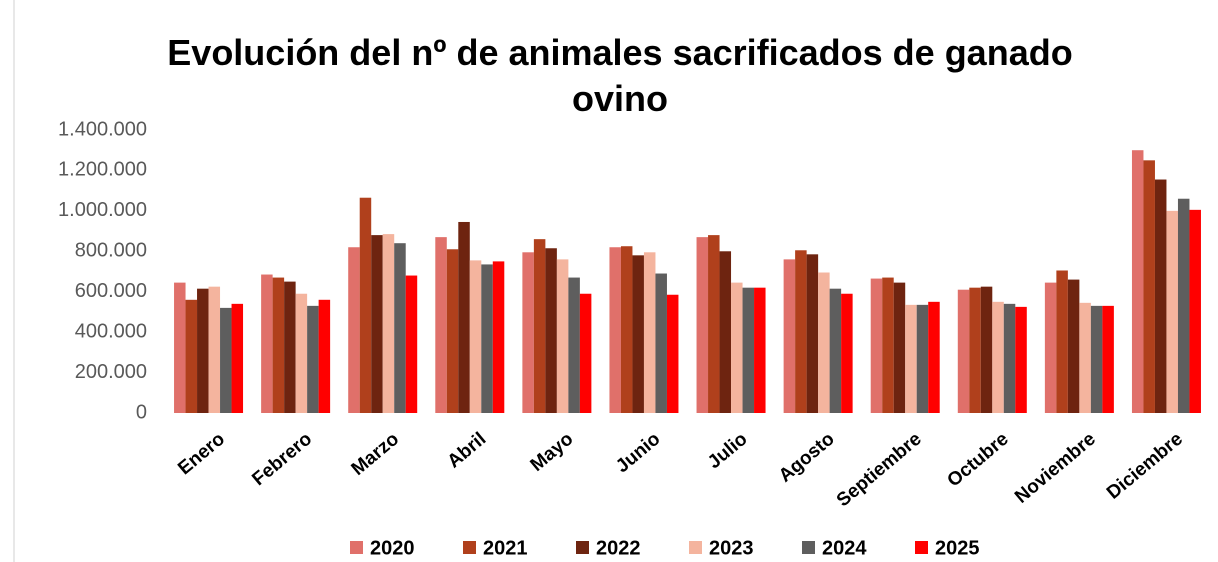  What do you see at coordinates (282, 460) in the screenshot?
I see `x-tick-label: Febrero` at bounding box center [282, 460].